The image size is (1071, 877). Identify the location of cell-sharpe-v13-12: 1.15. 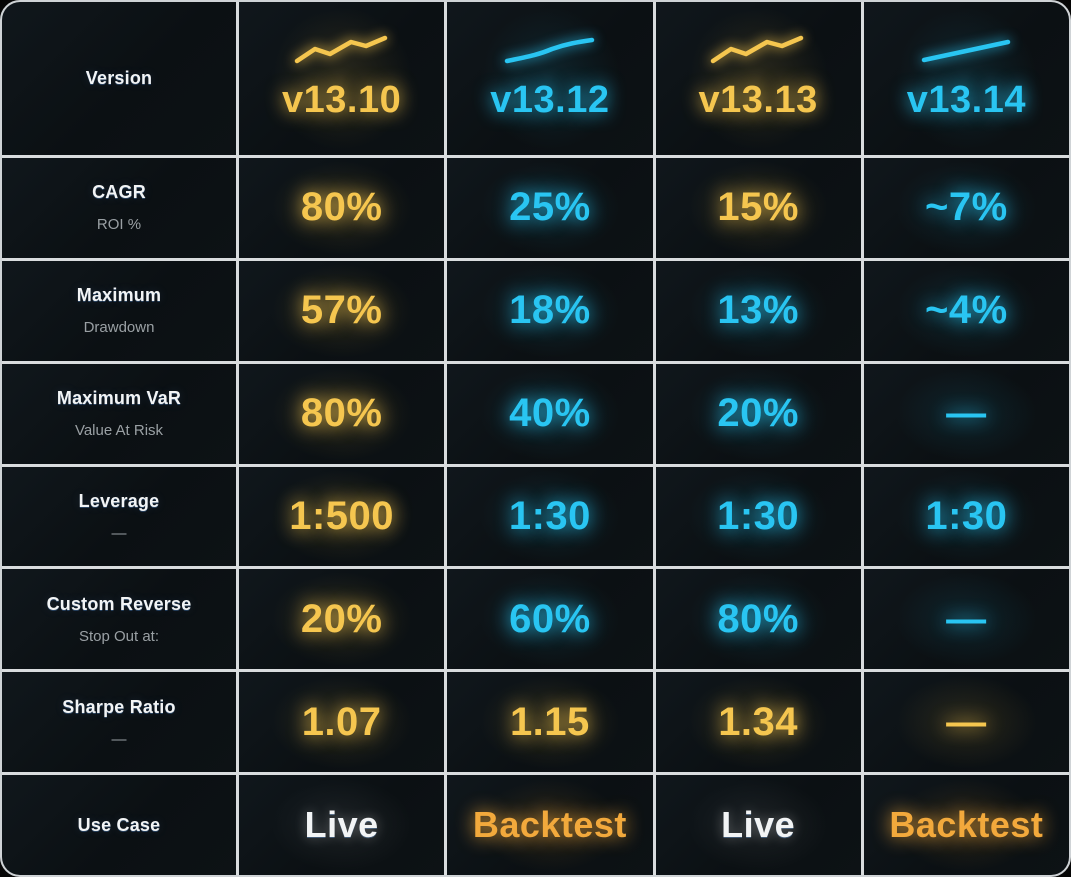
(550, 722).